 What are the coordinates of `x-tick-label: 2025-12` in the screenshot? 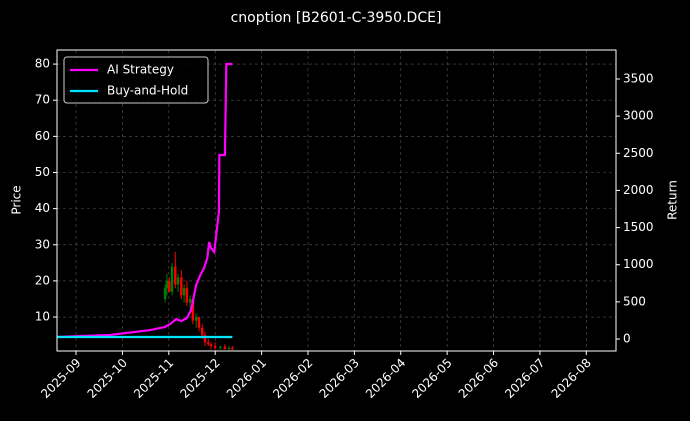 It's located at (199, 378).